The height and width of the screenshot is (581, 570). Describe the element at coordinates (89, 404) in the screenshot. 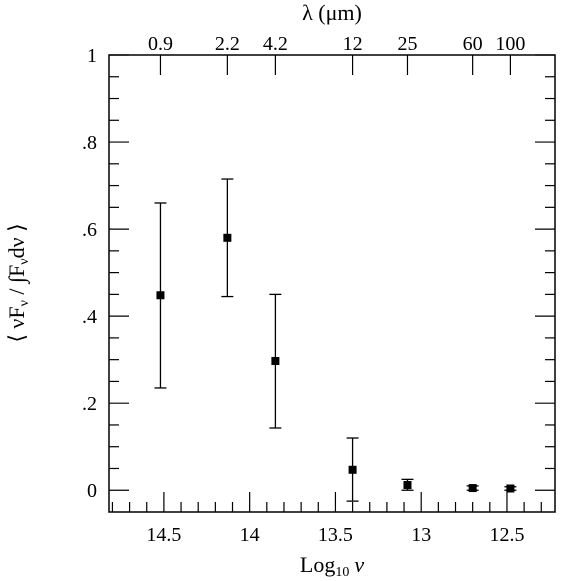

I see `y-tick-label: .2` at that location.